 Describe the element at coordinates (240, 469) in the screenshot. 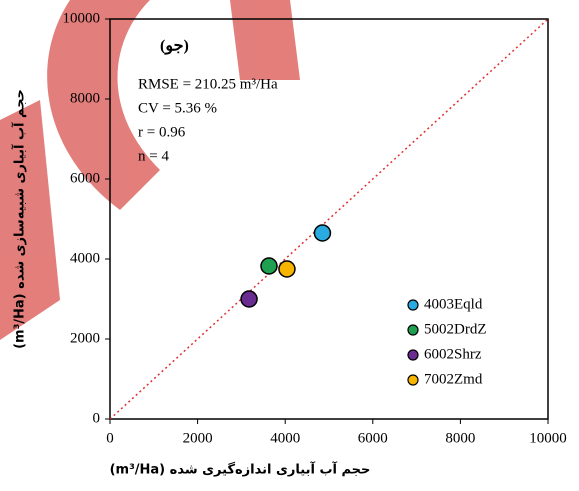

I see `x-axis-label: حجم آب آبیاری اندازه‌گیری شده (m³/Ha)` at that location.